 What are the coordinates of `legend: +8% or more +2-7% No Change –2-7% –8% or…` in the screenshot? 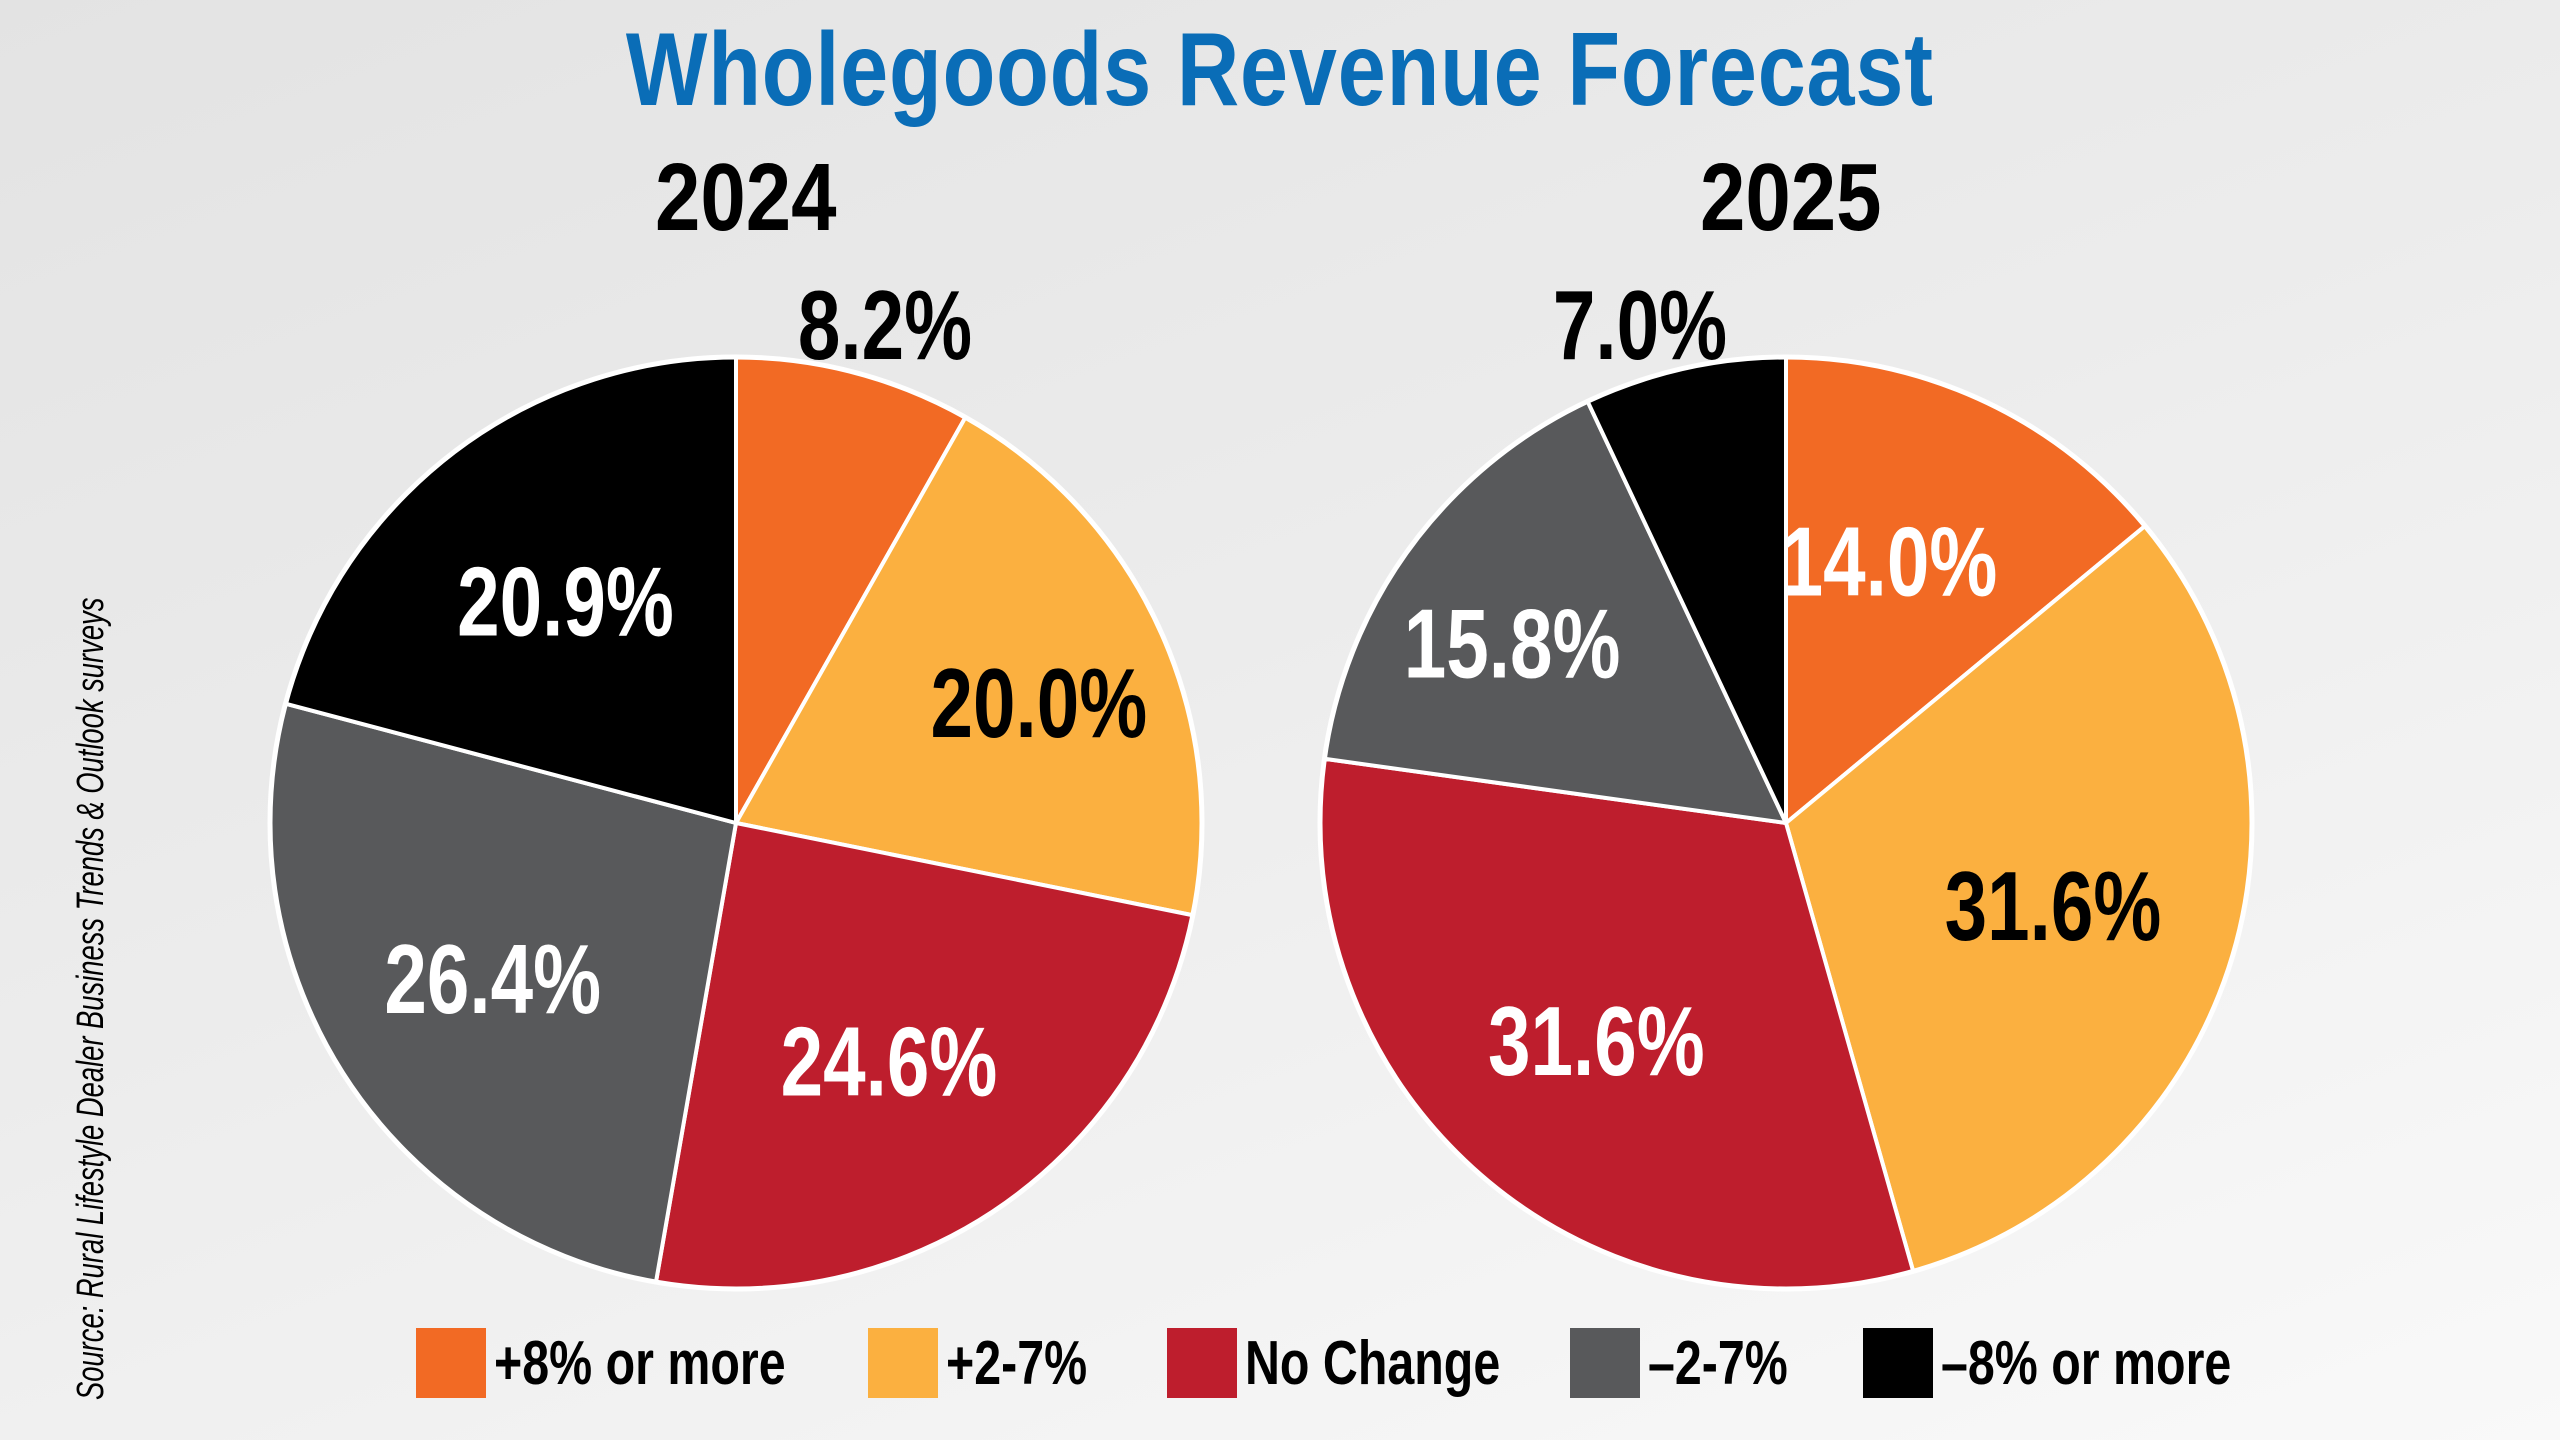 It's located at (1280, 1363).